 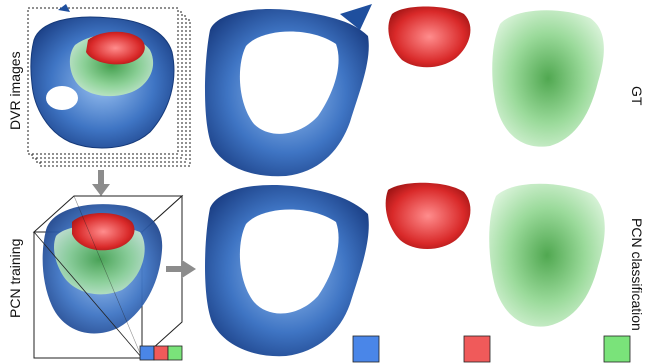 I want to click on dvr-hole, so click(x=62, y=98).